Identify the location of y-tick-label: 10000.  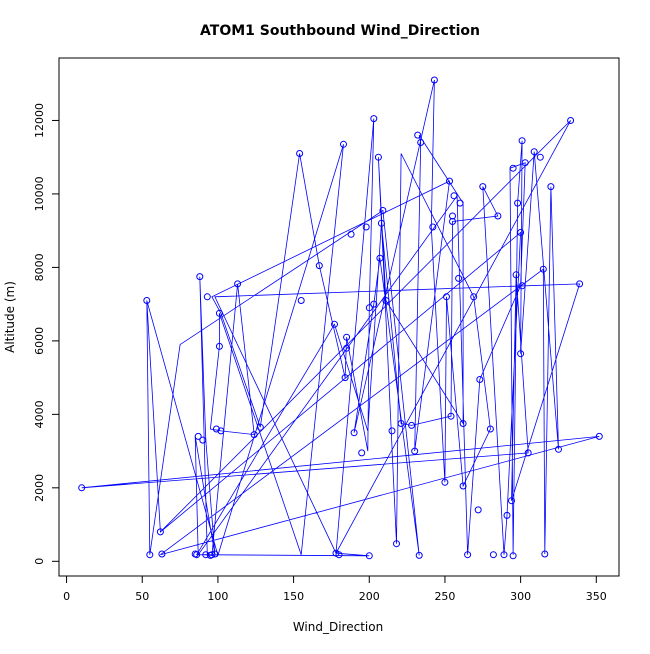
(39, 193).